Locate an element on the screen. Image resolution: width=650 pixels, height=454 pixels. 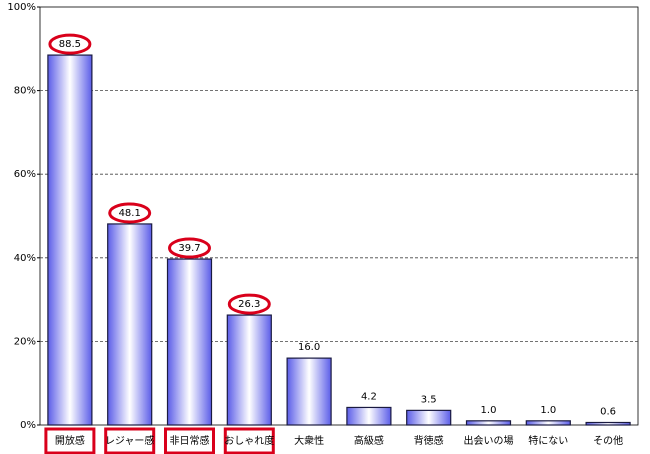
value-label: 16.0 is located at coordinates (309, 347).